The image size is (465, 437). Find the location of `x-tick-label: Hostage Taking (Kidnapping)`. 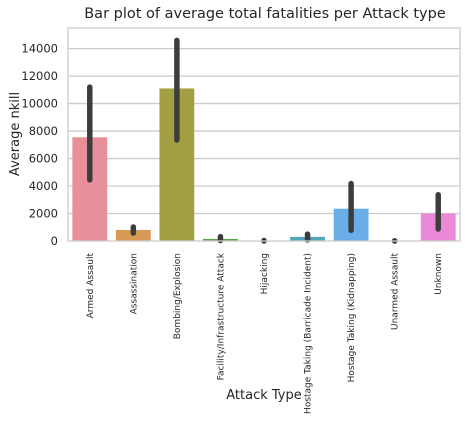

x-tick-label: Hostage Taking (Kidnapping) is located at coordinates (352, 317).